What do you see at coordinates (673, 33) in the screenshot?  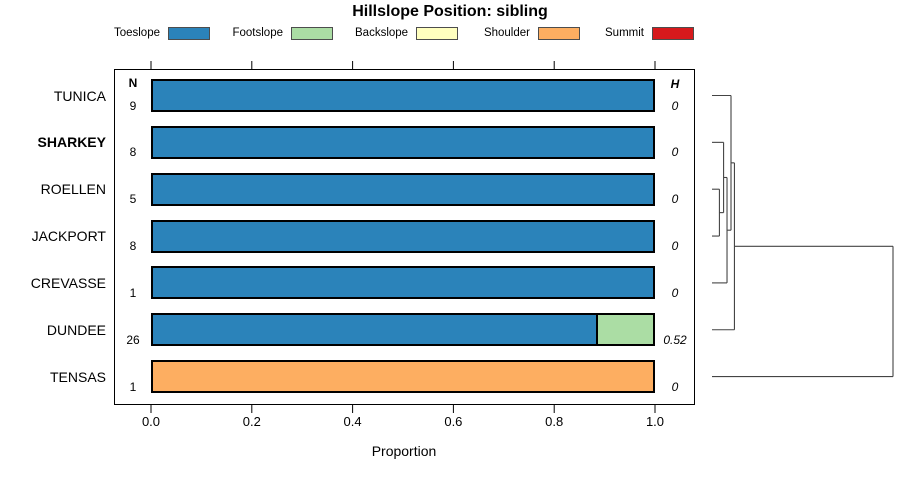 I see `legend-swatch-summit` at bounding box center [673, 33].